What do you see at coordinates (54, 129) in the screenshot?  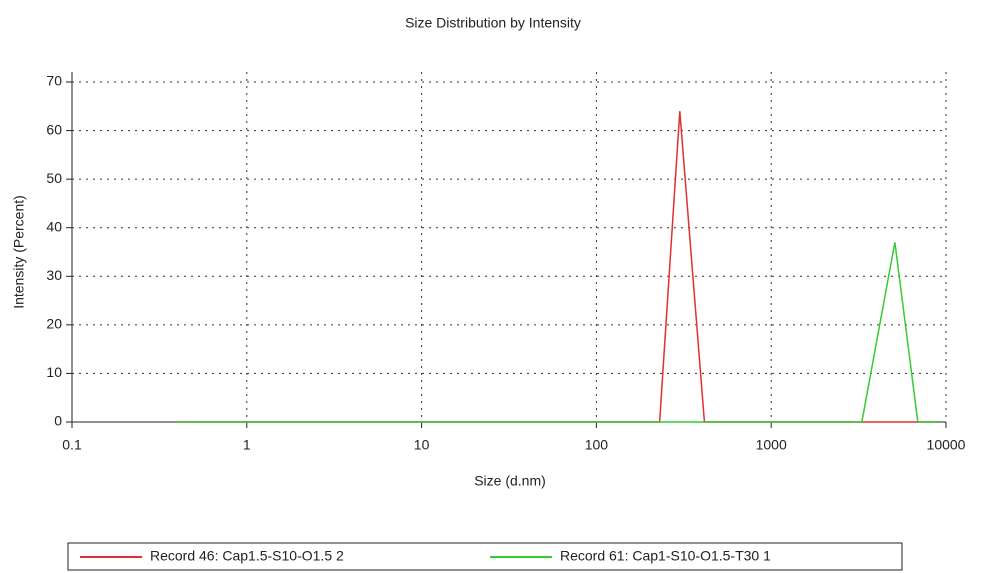 I see `y-tick-label: 60` at bounding box center [54, 129].